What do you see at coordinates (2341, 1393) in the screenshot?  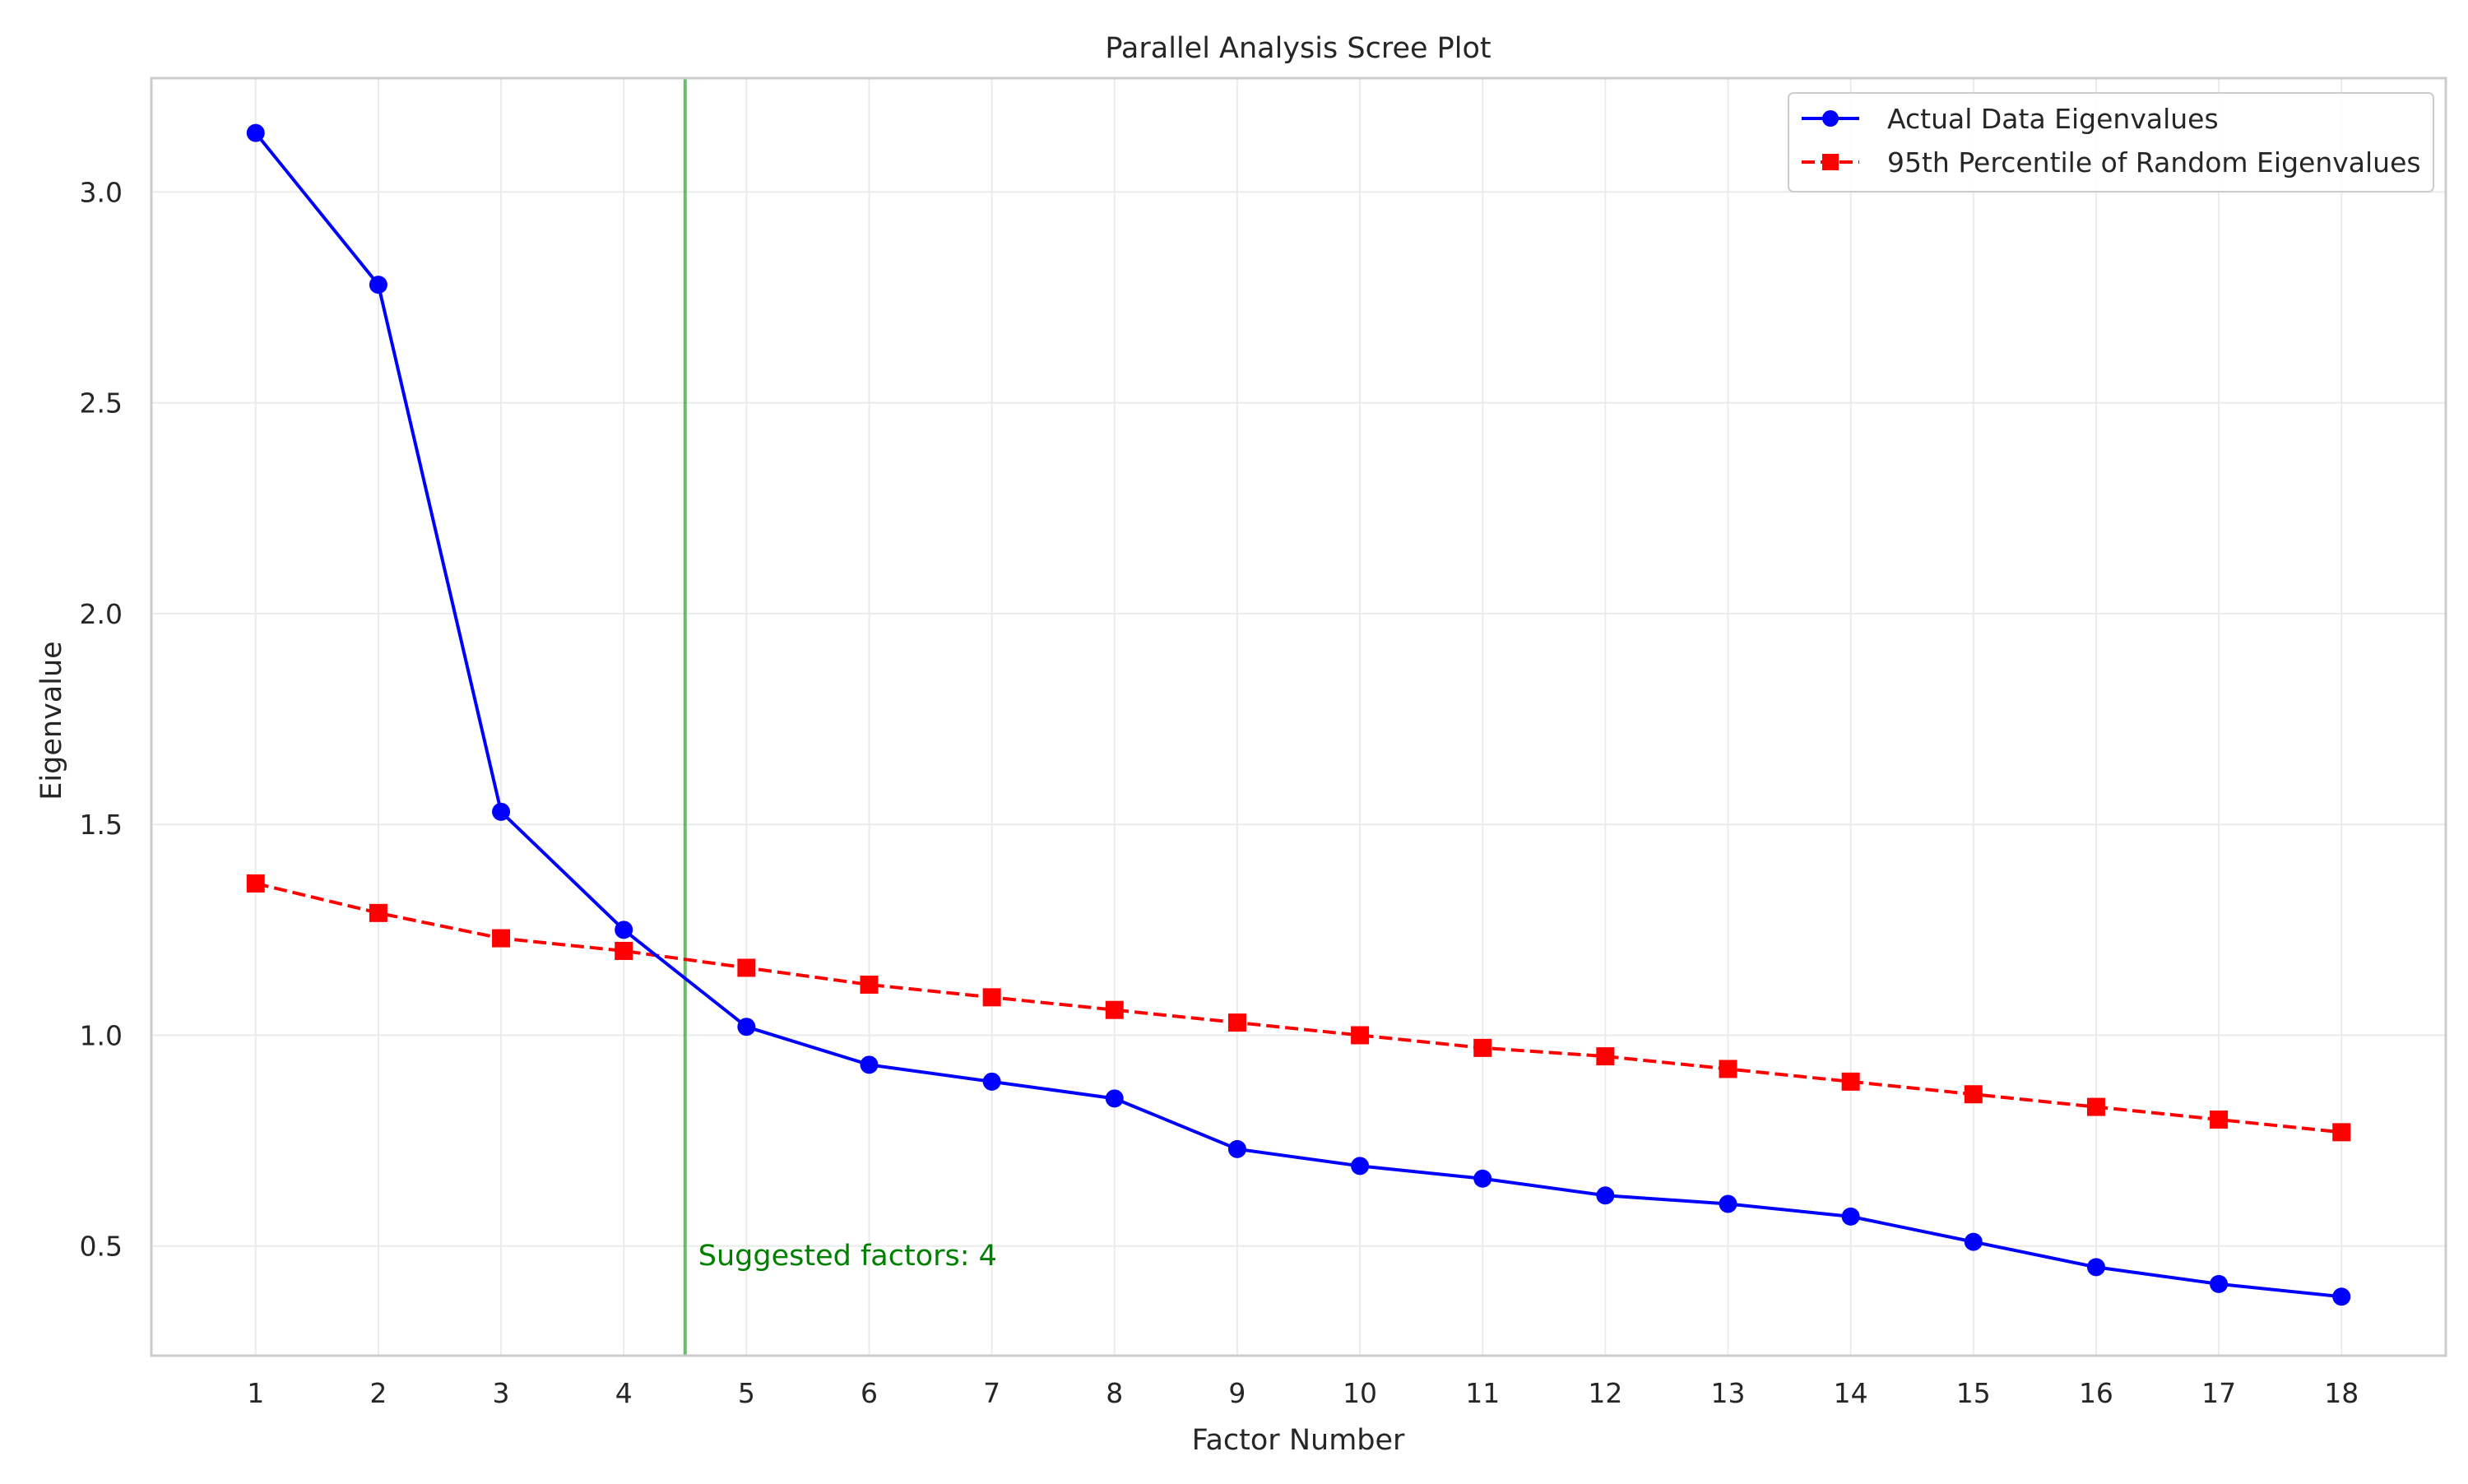 I see `x-tick-label: 18` at bounding box center [2341, 1393].